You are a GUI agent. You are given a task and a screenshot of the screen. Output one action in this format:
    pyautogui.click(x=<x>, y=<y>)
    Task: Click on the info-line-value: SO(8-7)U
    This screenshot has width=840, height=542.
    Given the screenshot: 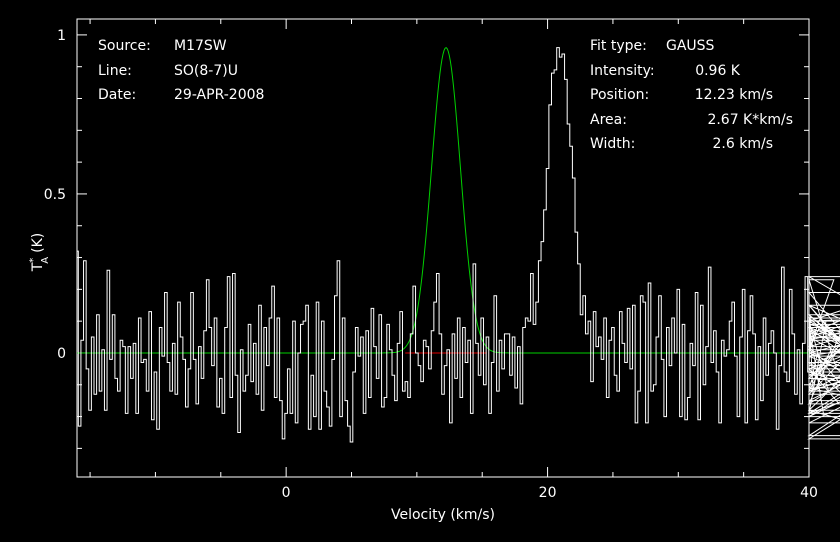 What is the action you would take?
    pyautogui.click(x=206, y=71)
    